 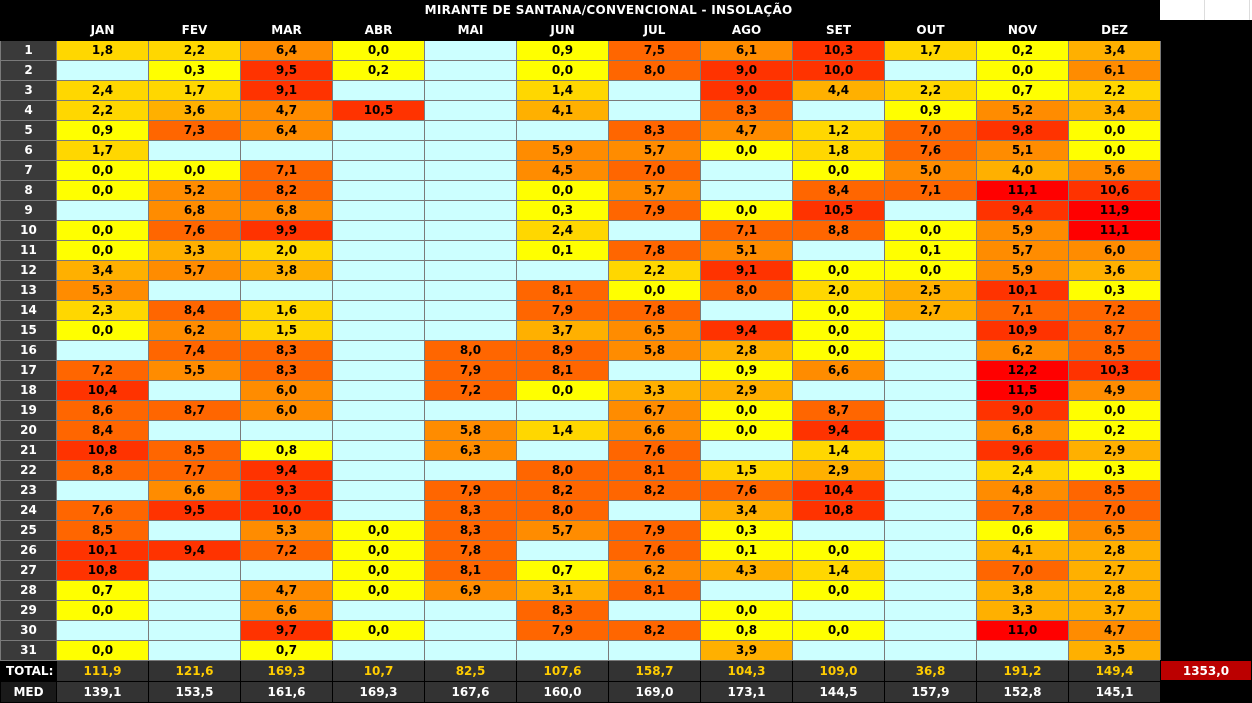 I want to click on value-cell: 9,6, so click(x=1022, y=450).